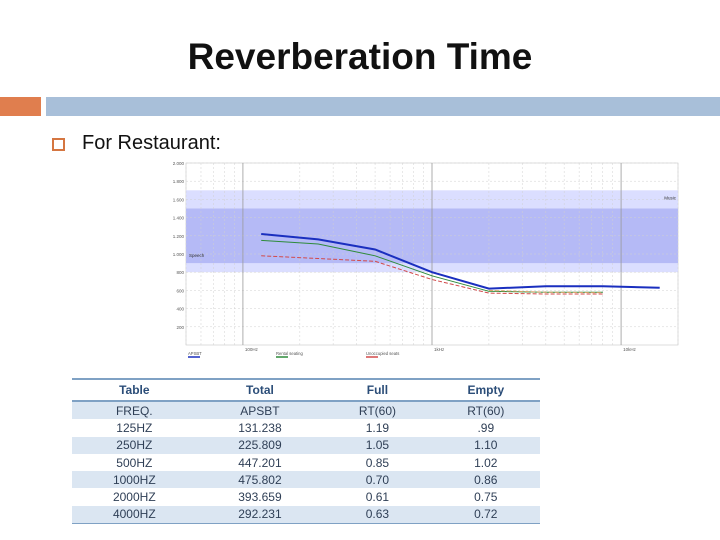 The image size is (720, 540). What do you see at coordinates (179, 236) in the screenshot?
I see `y-tick-label: 1.200` at bounding box center [179, 236].